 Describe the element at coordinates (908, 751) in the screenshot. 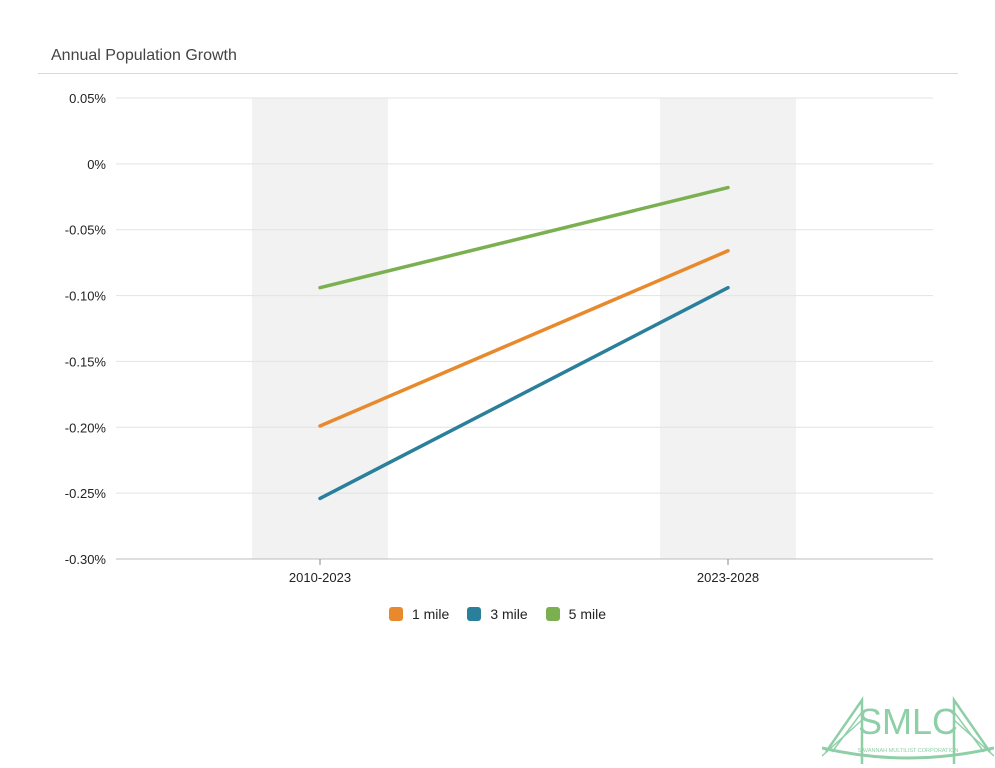

I see `logo-subtext: SAVANNAH MULTILIST CORPORATION` at that location.